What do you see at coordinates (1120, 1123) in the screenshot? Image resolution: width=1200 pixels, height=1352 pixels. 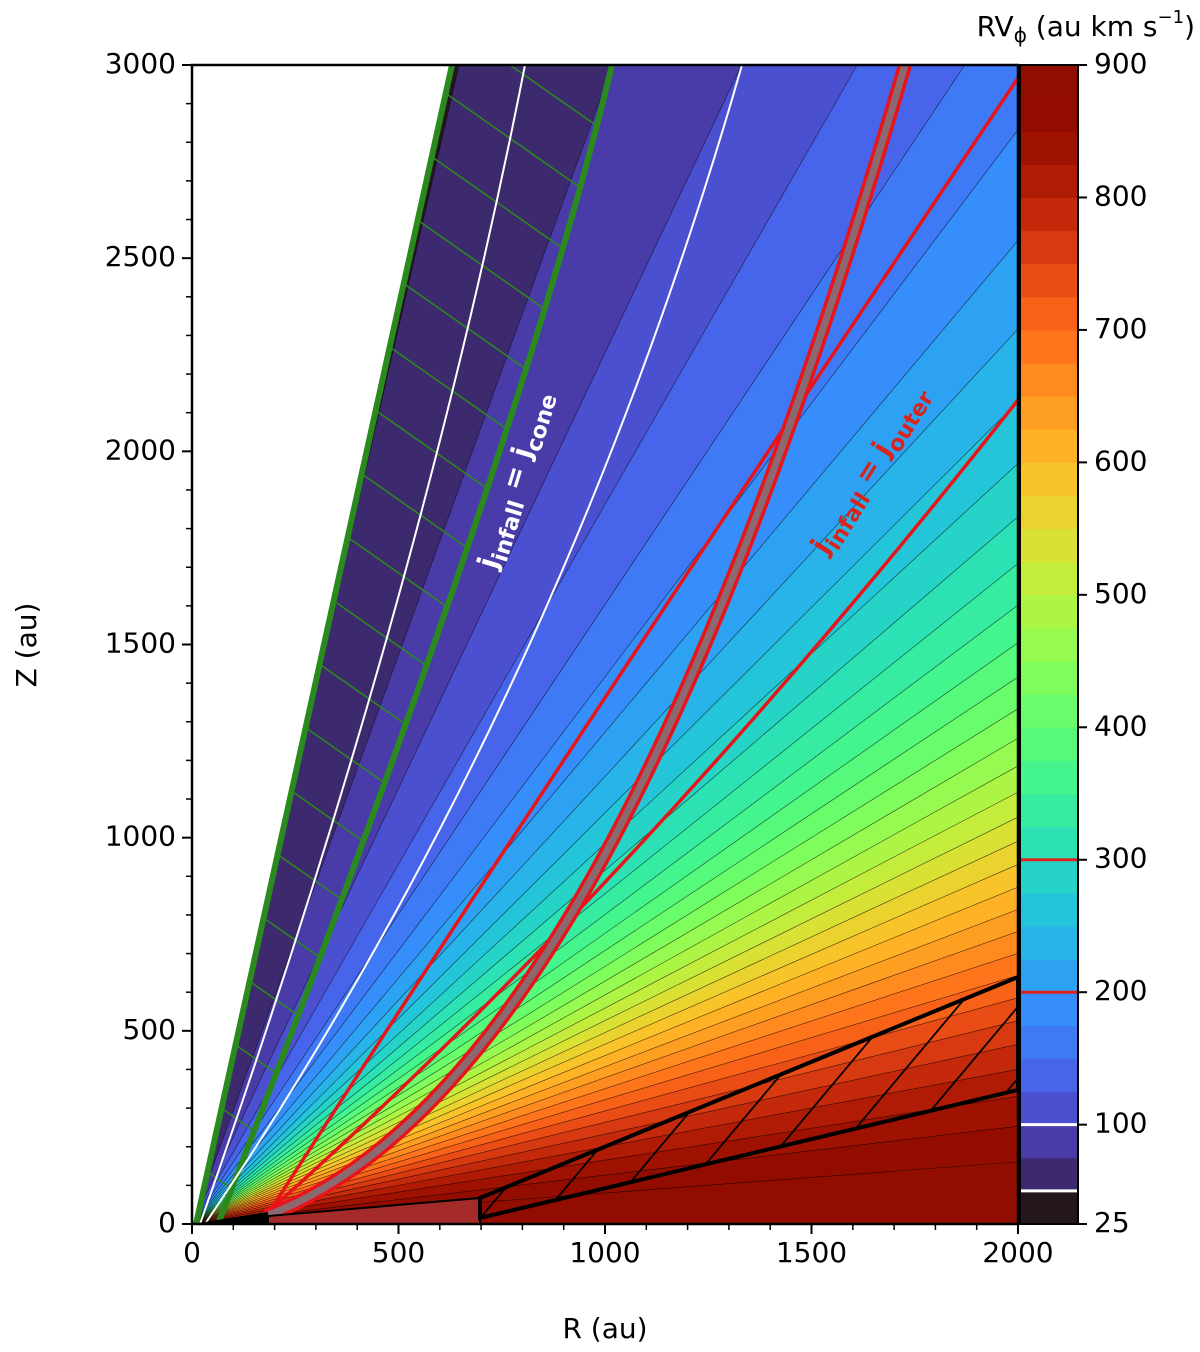 I see `colorbar-tick-label: 100` at bounding box center [1120, 1123].